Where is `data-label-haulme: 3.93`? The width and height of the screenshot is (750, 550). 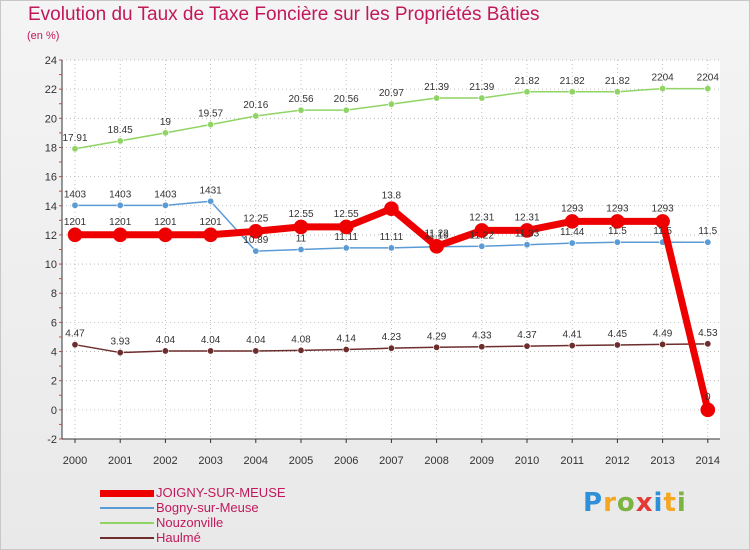 data-label-haulme: 3.93 is located at coordinates (120, 342).